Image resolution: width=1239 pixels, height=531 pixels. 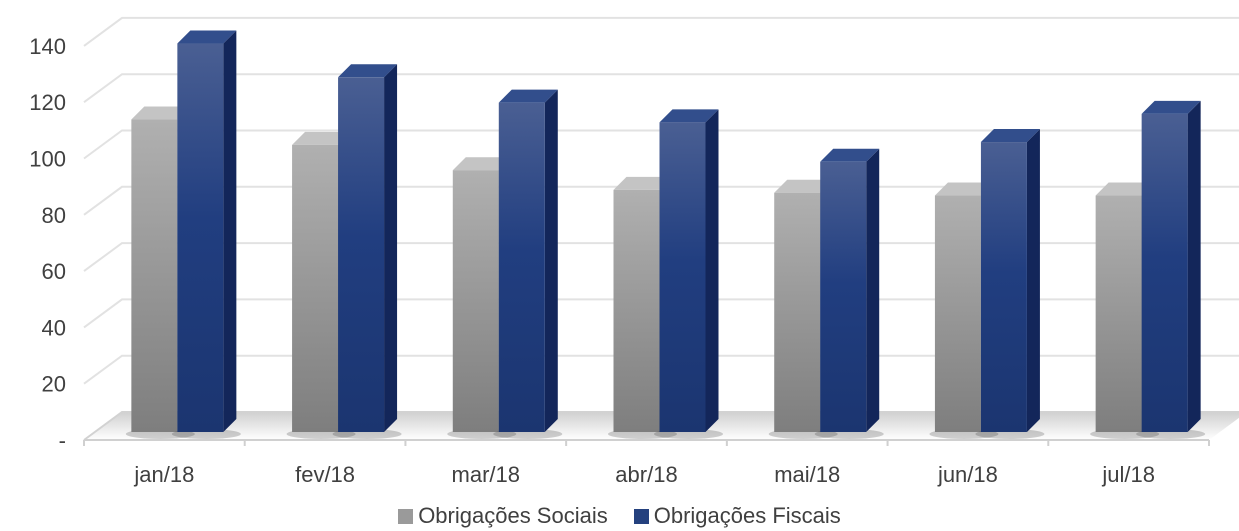 I want to click on legend-label-fiscais: Obrigações Fiscais, so click(x=747, y=515).